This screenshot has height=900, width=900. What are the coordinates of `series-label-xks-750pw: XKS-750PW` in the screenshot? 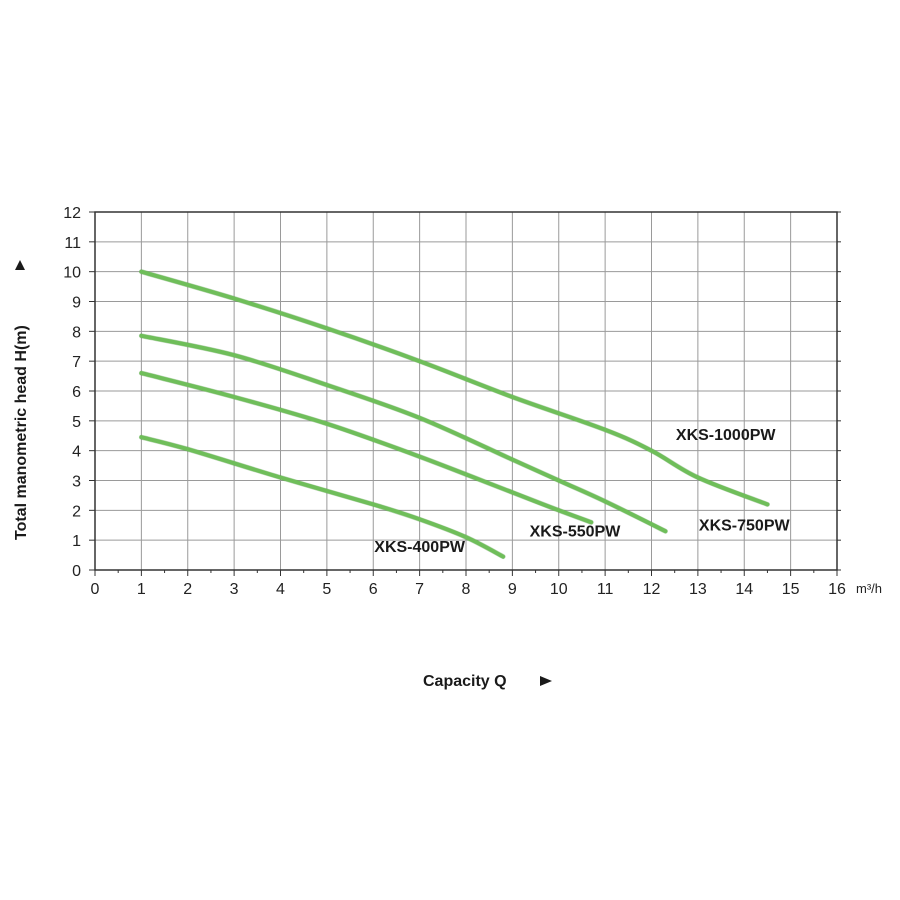 It's located at (745, 526).